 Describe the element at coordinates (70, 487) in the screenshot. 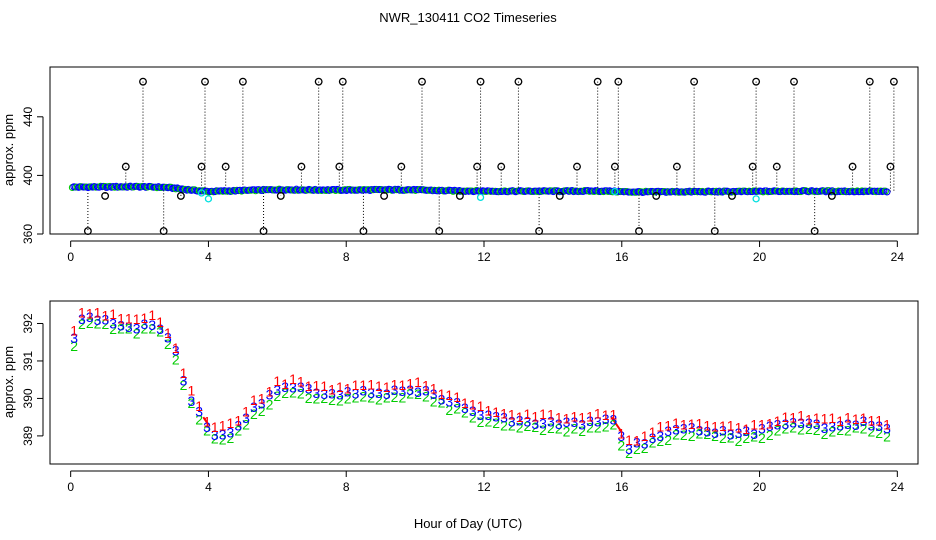

I see `bottom-x-tick-label: 0` at that location.